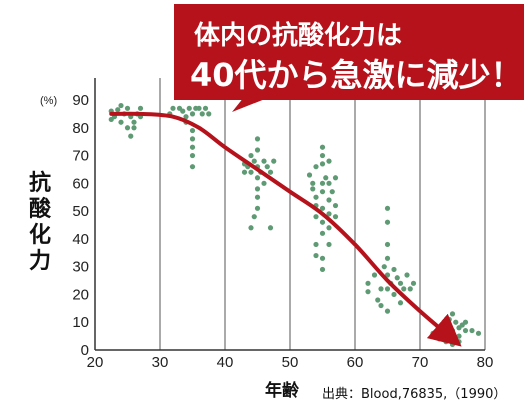  I want to click on x-tick-label: 40, so click(225, 362).